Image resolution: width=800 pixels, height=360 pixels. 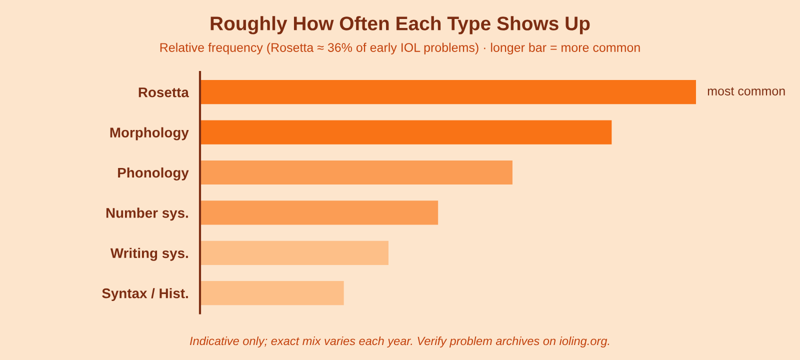 What do you see at coordinates (400, 342) in the screenshot?
I see `text: Indicative only; exact mix varies each year. Verify problem archives on ioling.org.` at bounding box center [400, 342].